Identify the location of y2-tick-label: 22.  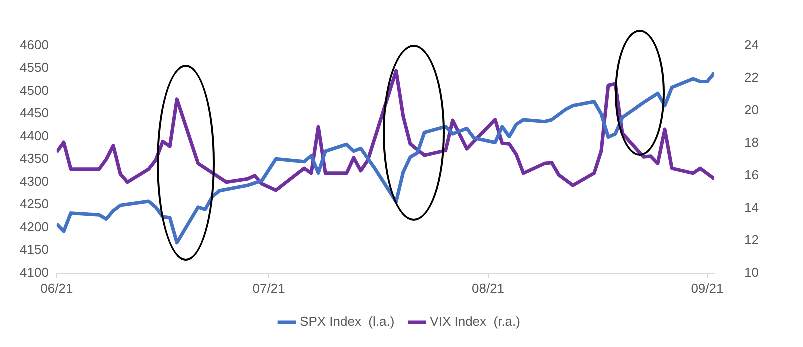
(752, 77).